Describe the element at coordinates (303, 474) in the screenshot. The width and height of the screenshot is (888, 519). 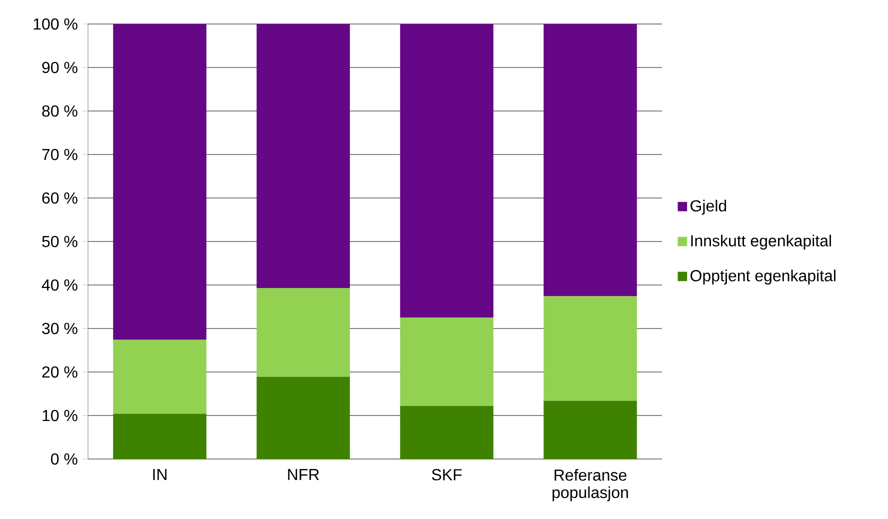
I see `x-tick-label: NFR` at that location.